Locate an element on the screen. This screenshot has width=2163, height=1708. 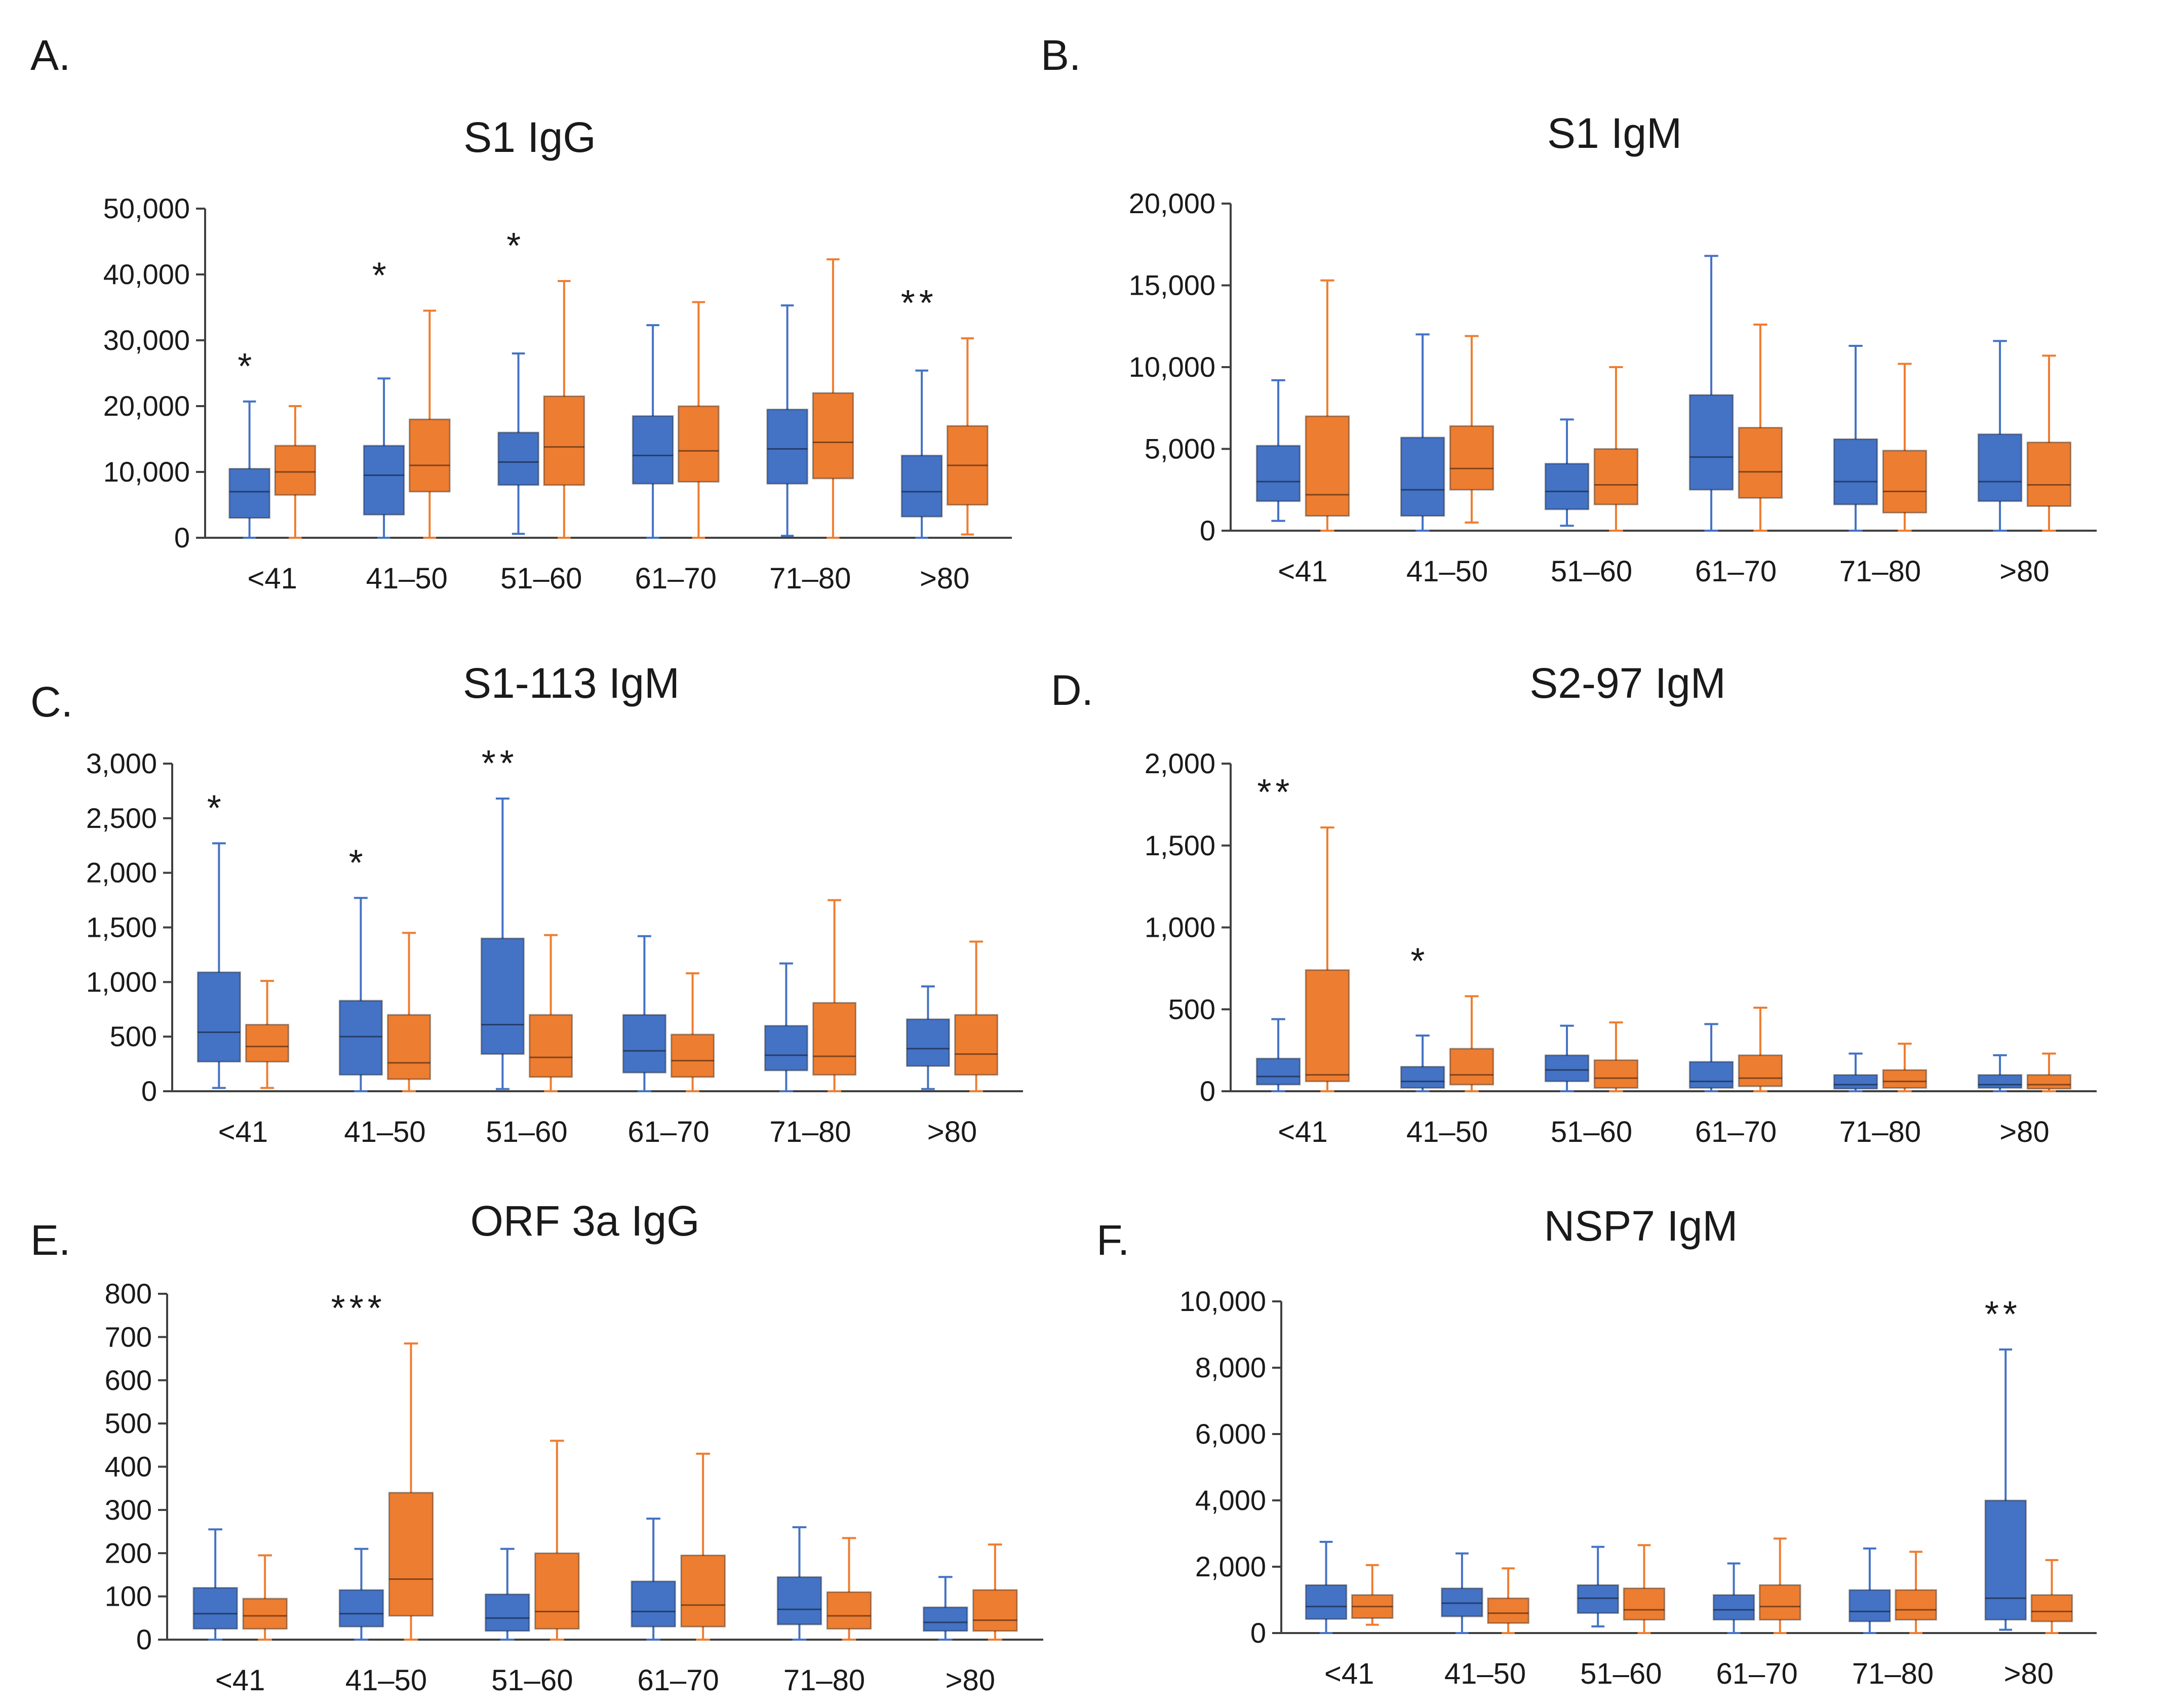
y-tick-label: 500 is located at coordinates (128, 1423).